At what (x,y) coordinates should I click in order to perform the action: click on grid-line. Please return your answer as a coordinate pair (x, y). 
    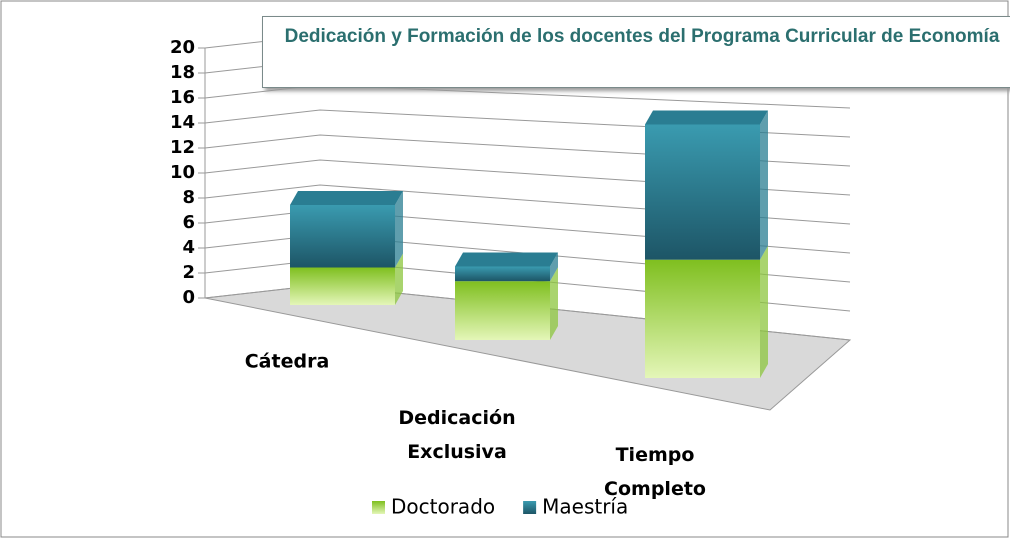
    Looking at the image, I should click on (527, 96).